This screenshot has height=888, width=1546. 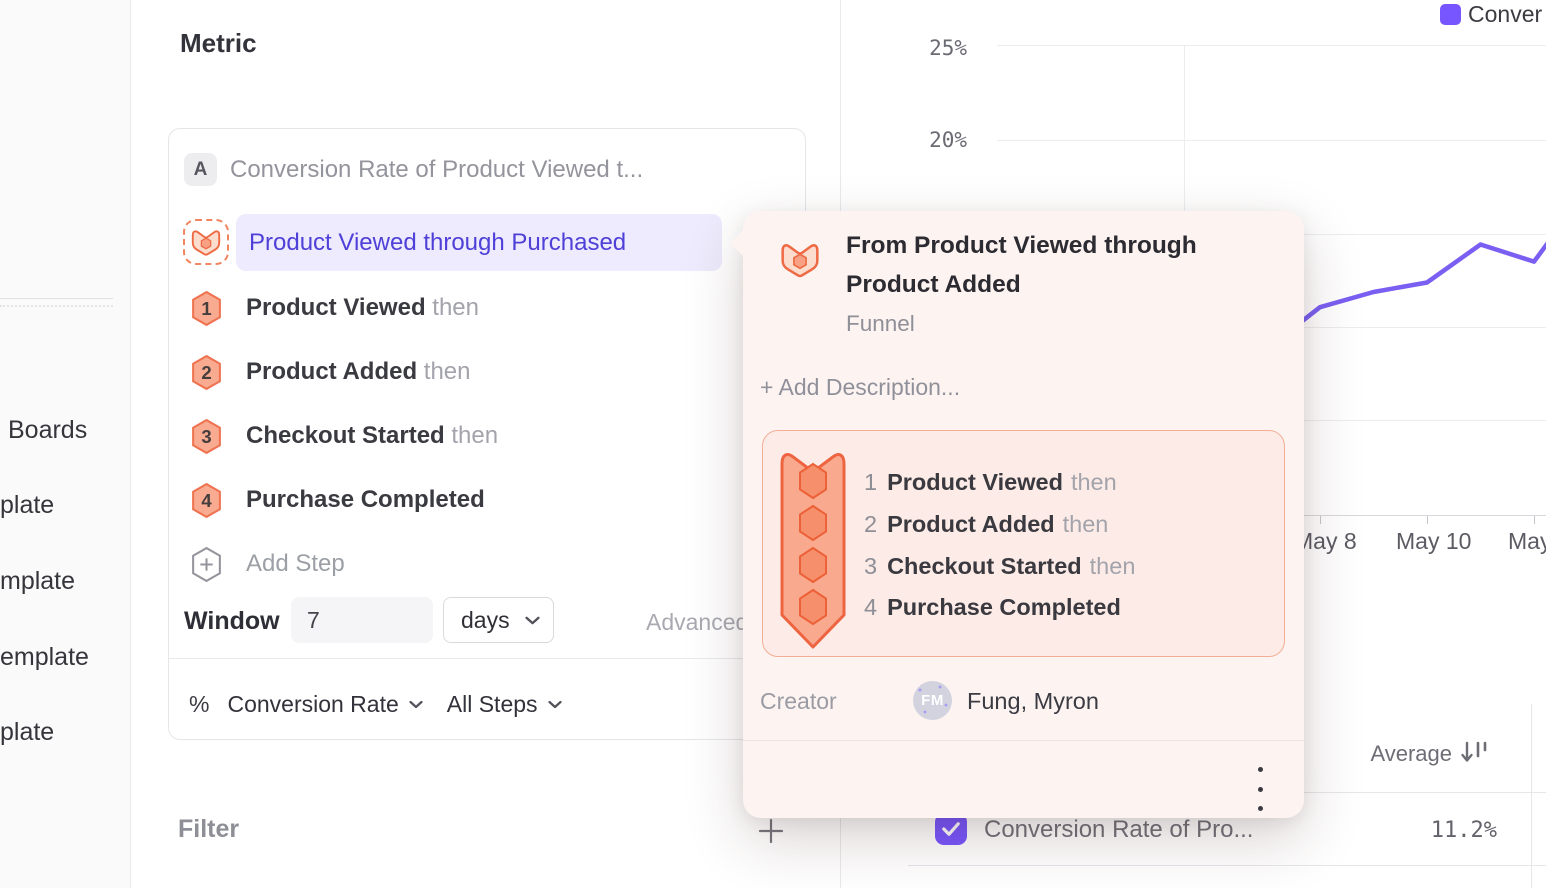 I want to click on window-label: Window, so click(x=232, y=621).